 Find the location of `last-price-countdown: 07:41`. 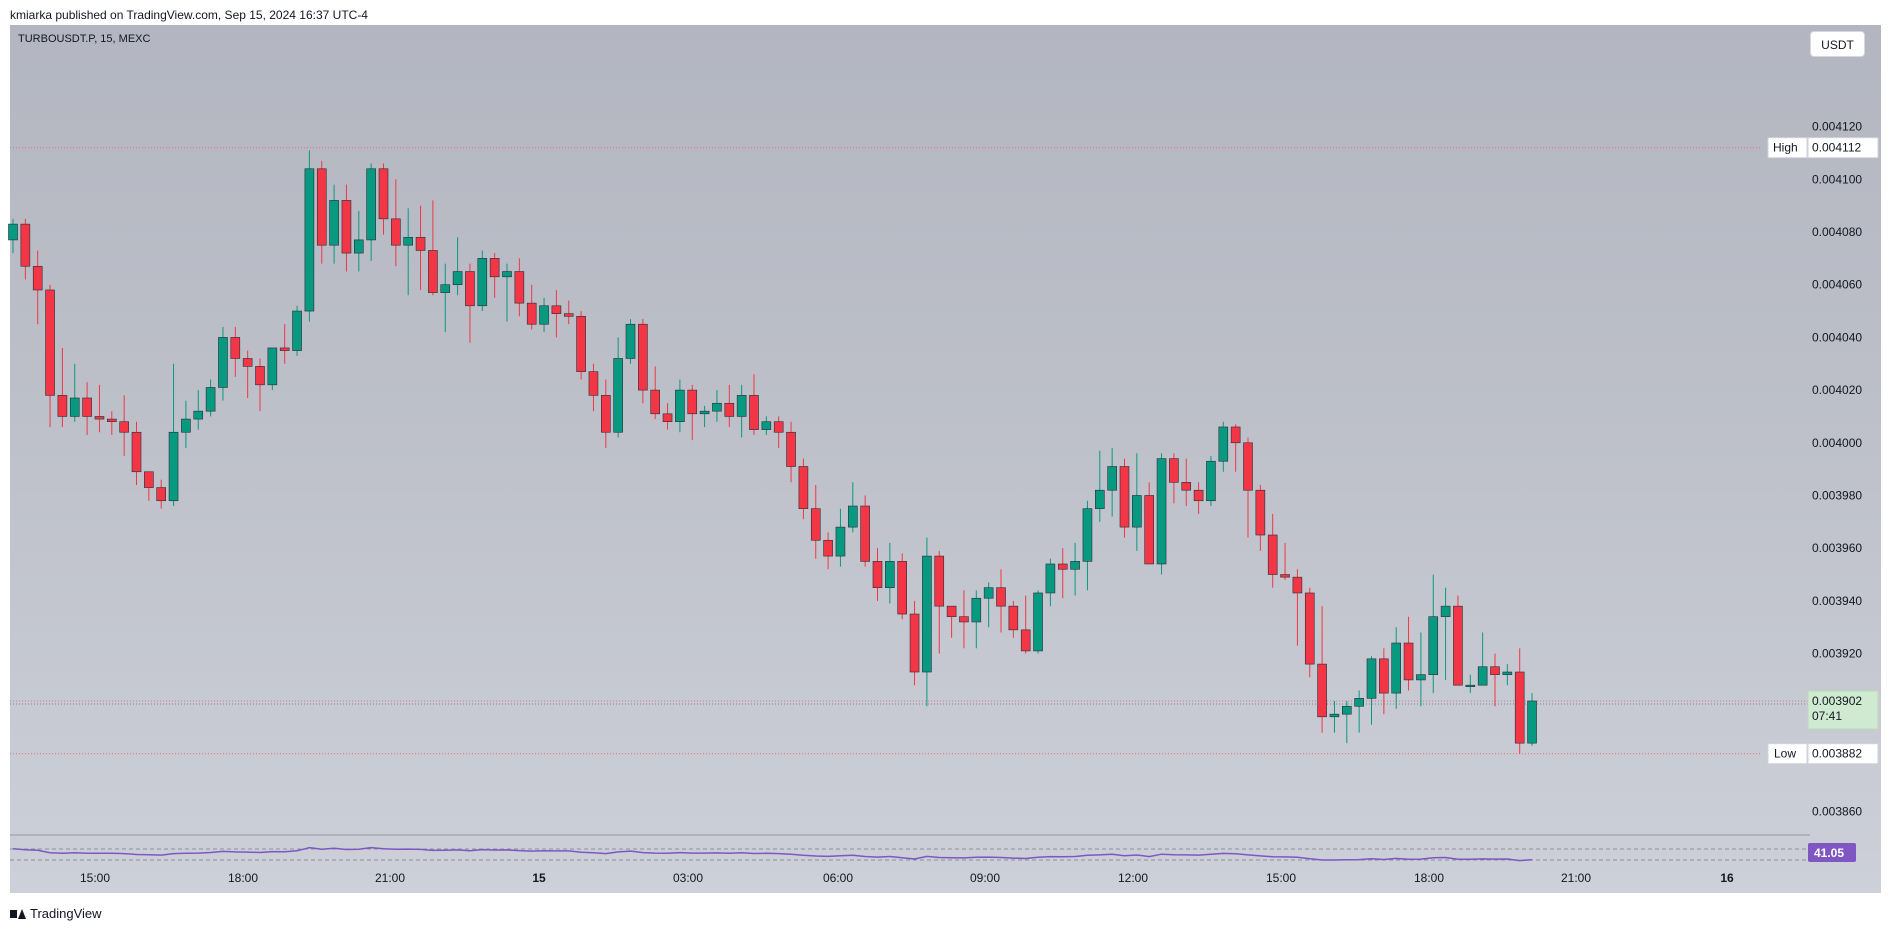

last-price-countdown: 07:41 is located at coordinates (1827, 716).